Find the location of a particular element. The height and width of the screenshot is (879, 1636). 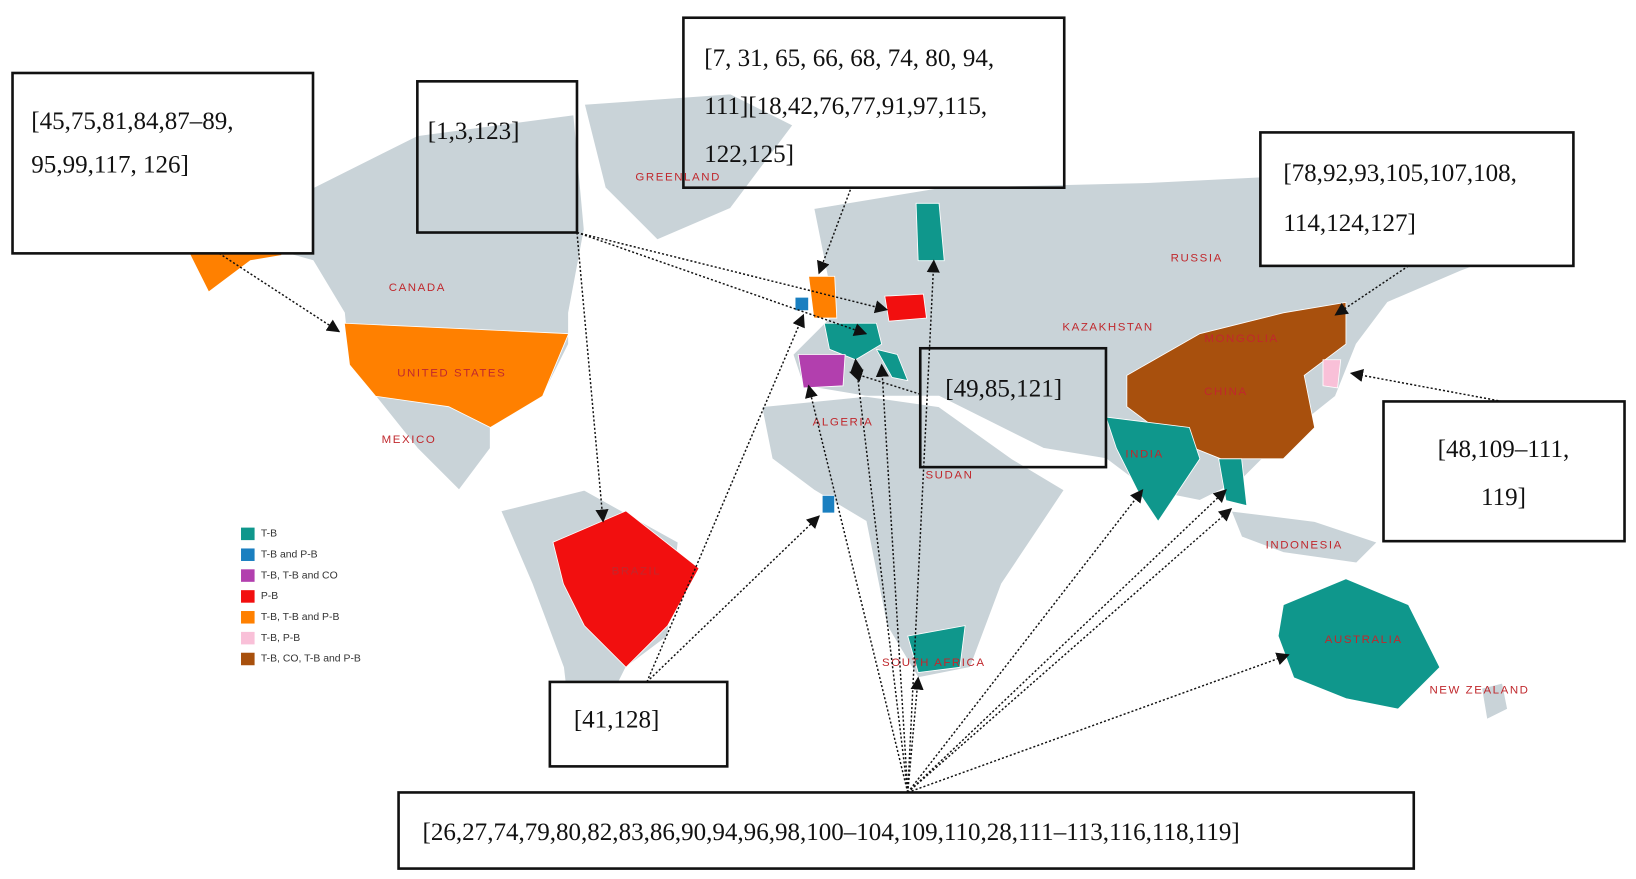

new-zealand is located at coordinates (1494, 701).